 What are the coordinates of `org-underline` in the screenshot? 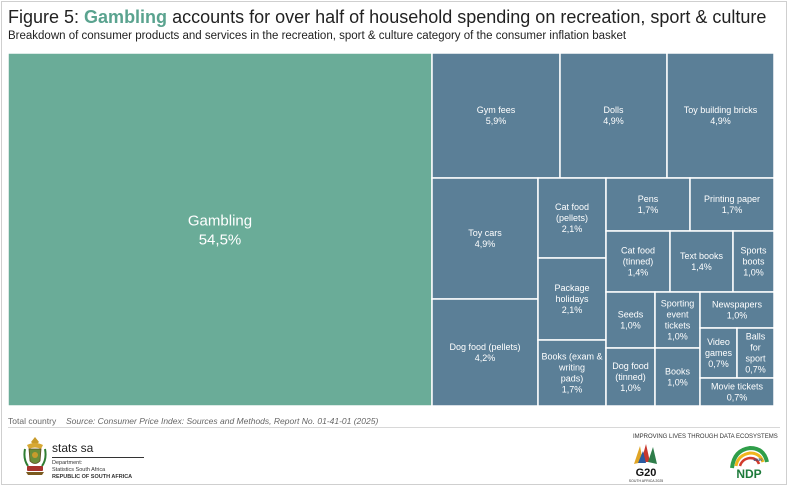 It's located at (98, 457).